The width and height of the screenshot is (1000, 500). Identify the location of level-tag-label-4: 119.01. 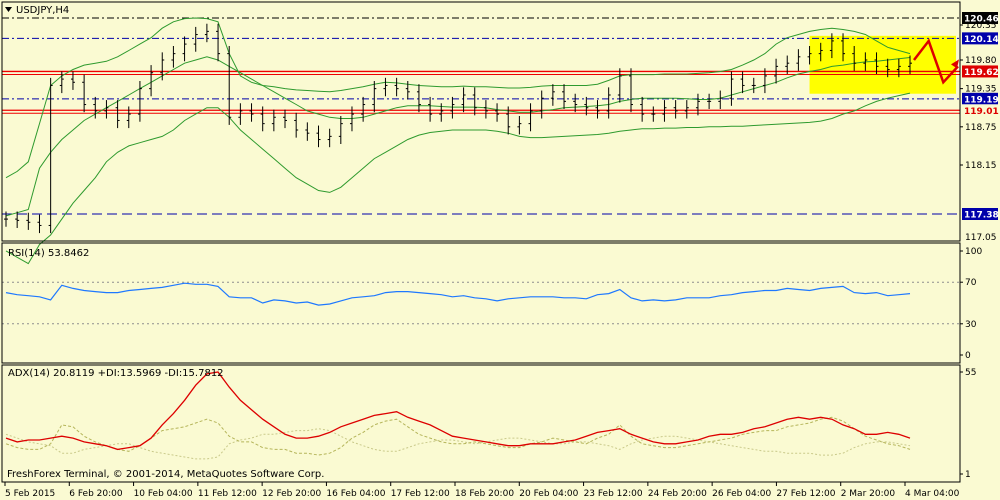
(981, 112).